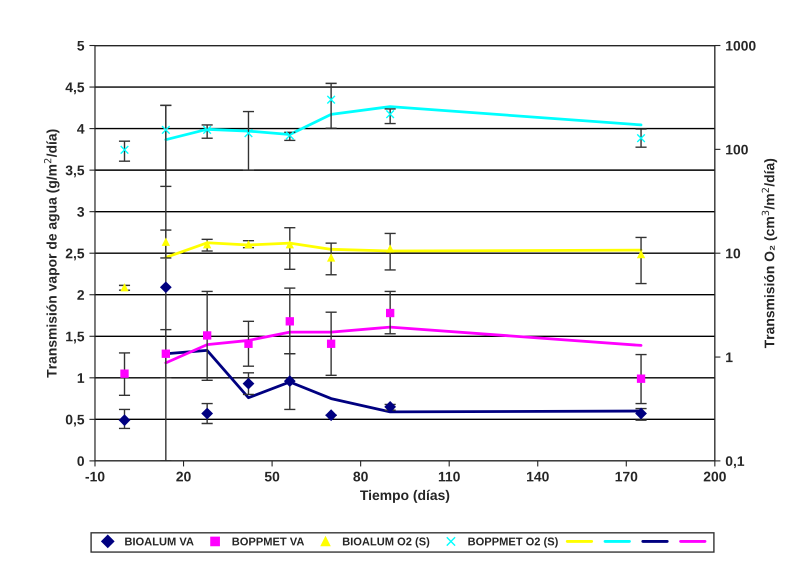 The height and width of the screenshot is (569, 805). Describe the element at coordinates (449, 477) in the screenshot. I see `x-tick-label: 110` at that location.